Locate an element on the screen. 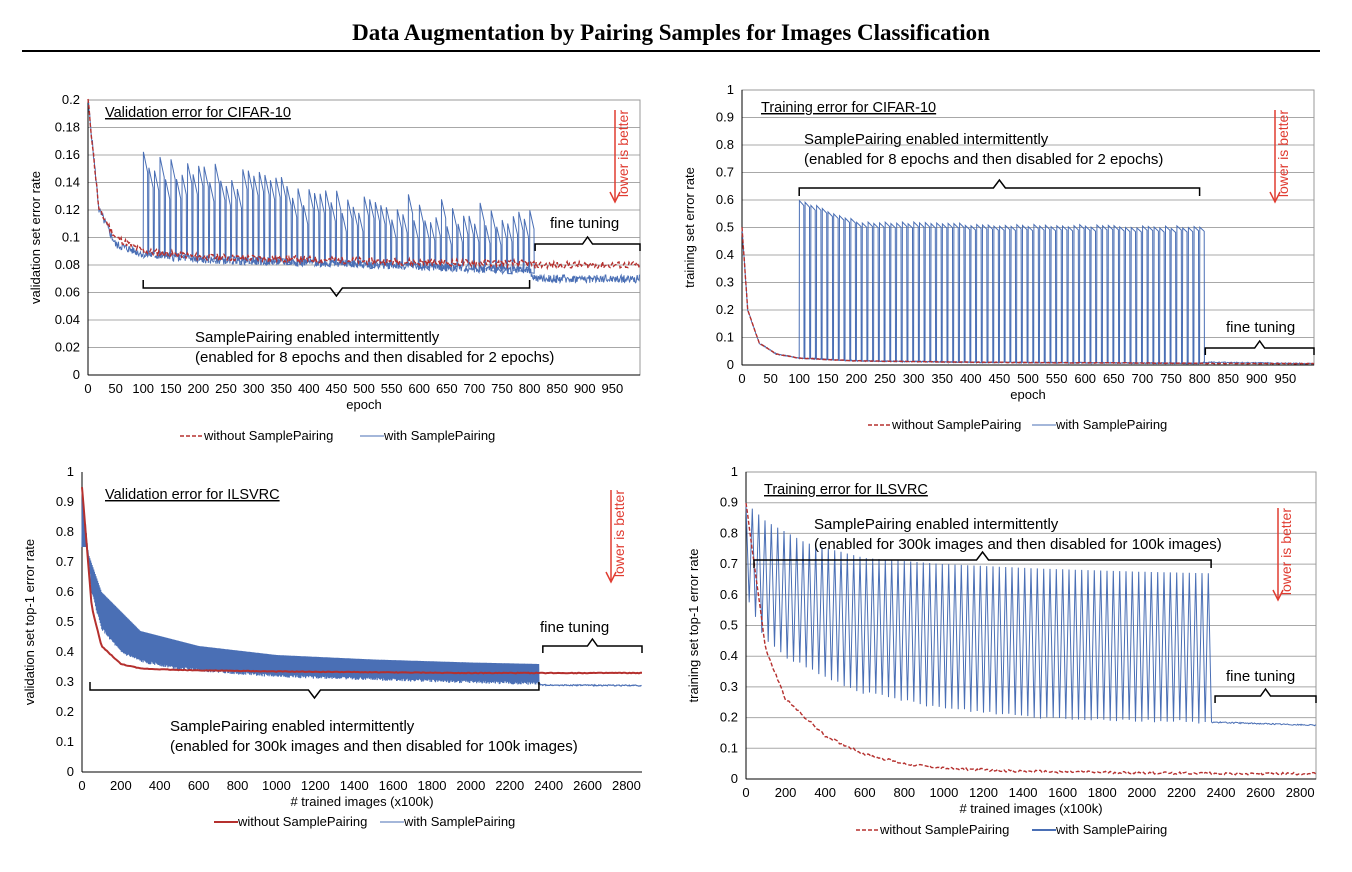 The image size is (1352, 872). y-tick-label: 0.16 is located at coordinates (67, 154).